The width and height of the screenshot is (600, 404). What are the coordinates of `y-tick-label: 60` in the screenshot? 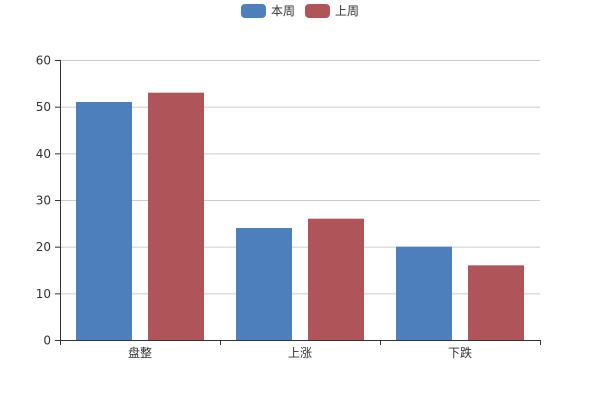 It's located at (43, 61).